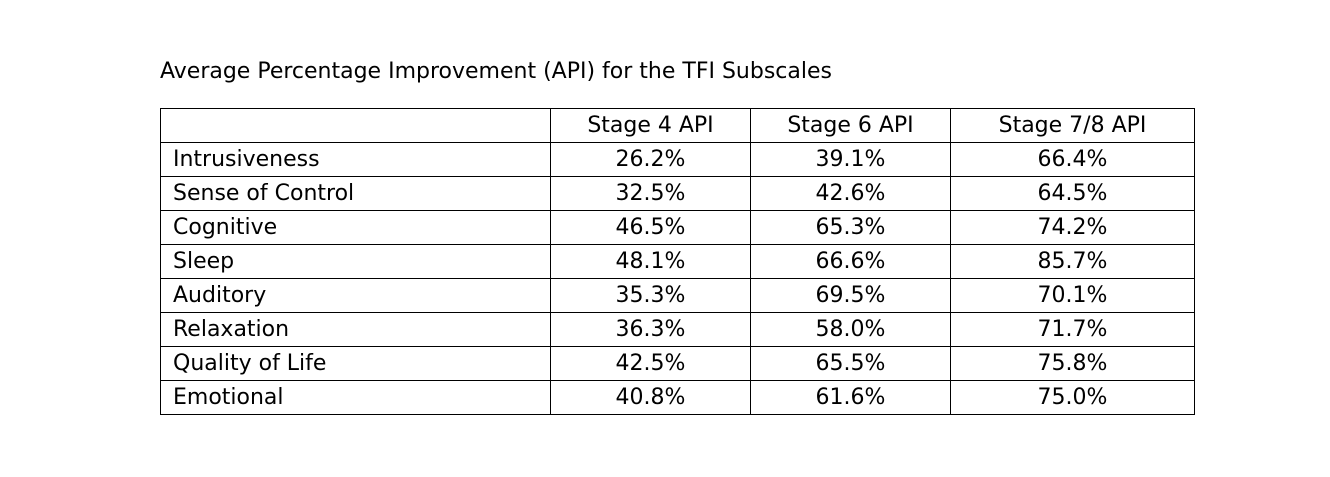 The height and width of the screenshot is (477, 1330). What do you see at coordinates (355, 193) in the screenshot?
I see `row-label: Sense of Control` at bounding box center [355, 193].